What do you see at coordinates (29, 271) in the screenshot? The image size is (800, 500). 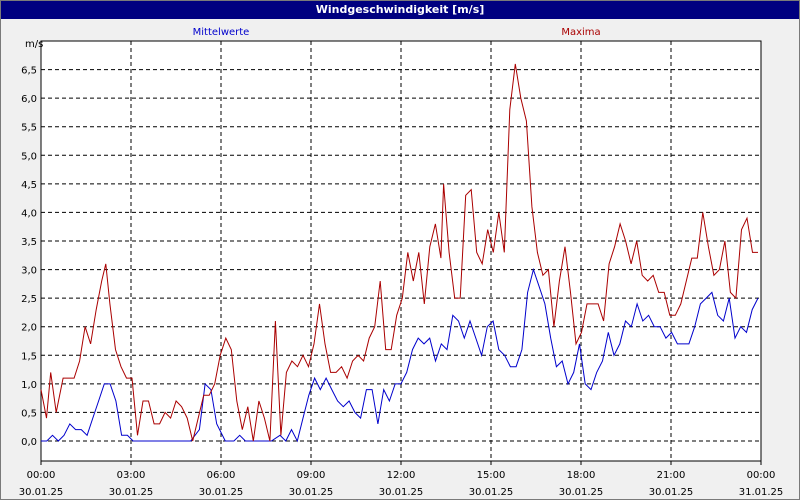 I see `y-tick-label: 3,0` at bounding box center [29, 271].